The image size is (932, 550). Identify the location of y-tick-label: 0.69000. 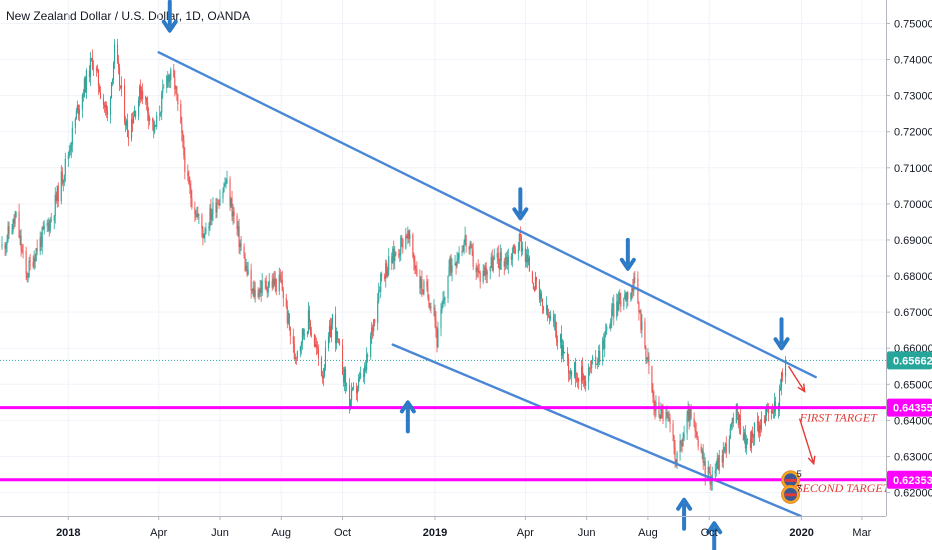
(913, 241).